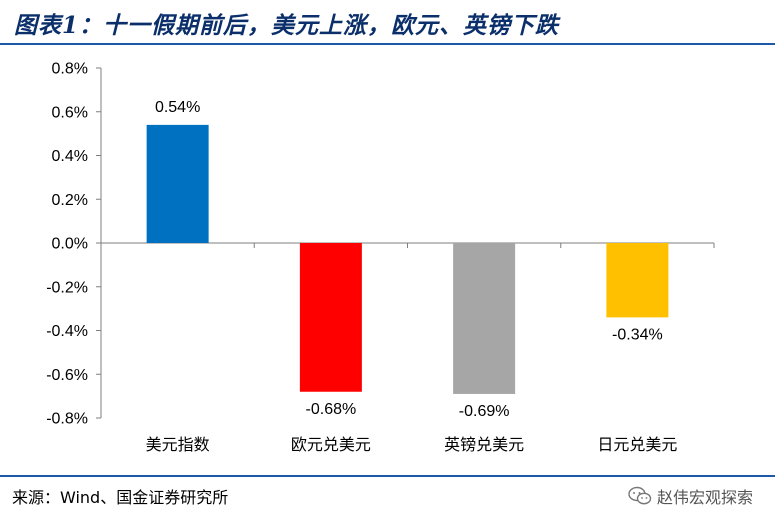 This screenshot has width=775, height=509. What do you see at coordinates (484, 411) in the screenshot?
I see `data-label: -0.69%` at bounding box center [484, 411].